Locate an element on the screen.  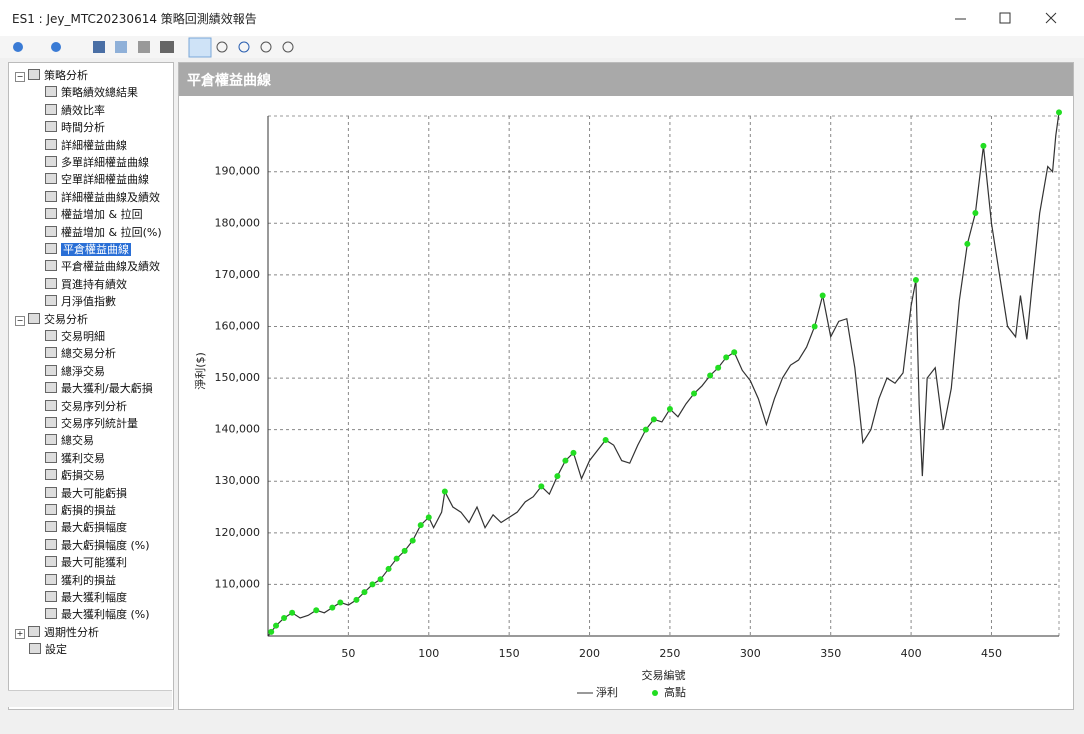
reset-button is located at coordinates (288, 47).